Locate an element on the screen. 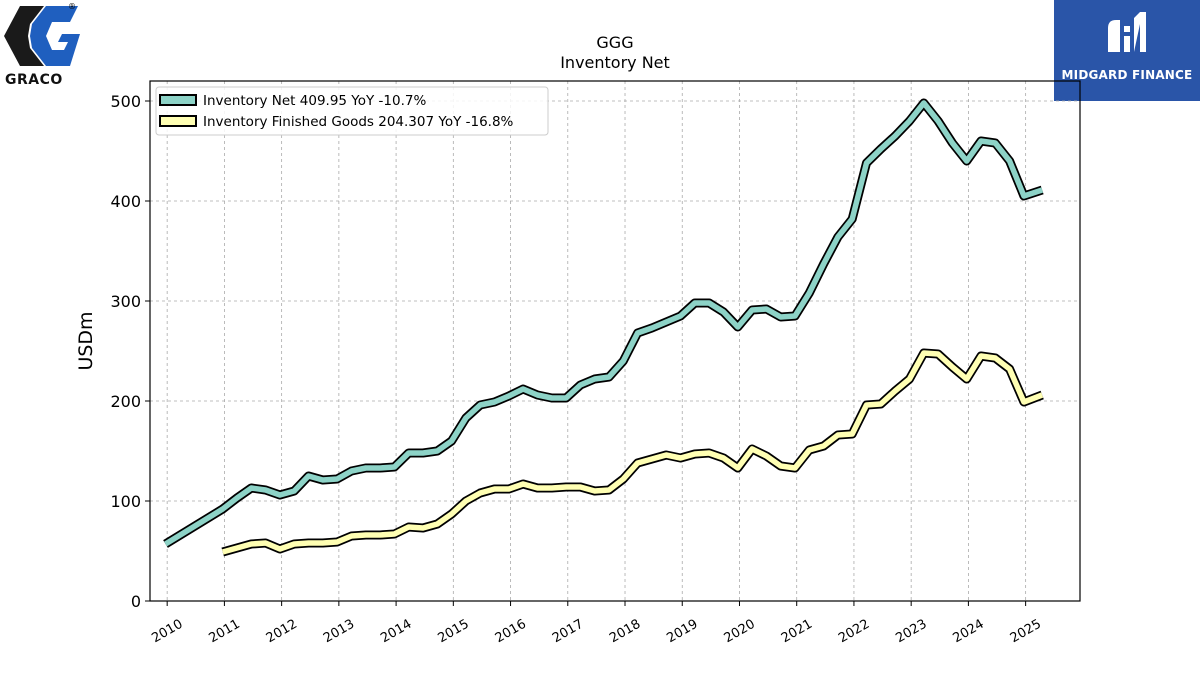 Image resolution: width=1200 pixels, height=675 pixels. x-tick-label: 2021 is located at coordinates (797, 632).